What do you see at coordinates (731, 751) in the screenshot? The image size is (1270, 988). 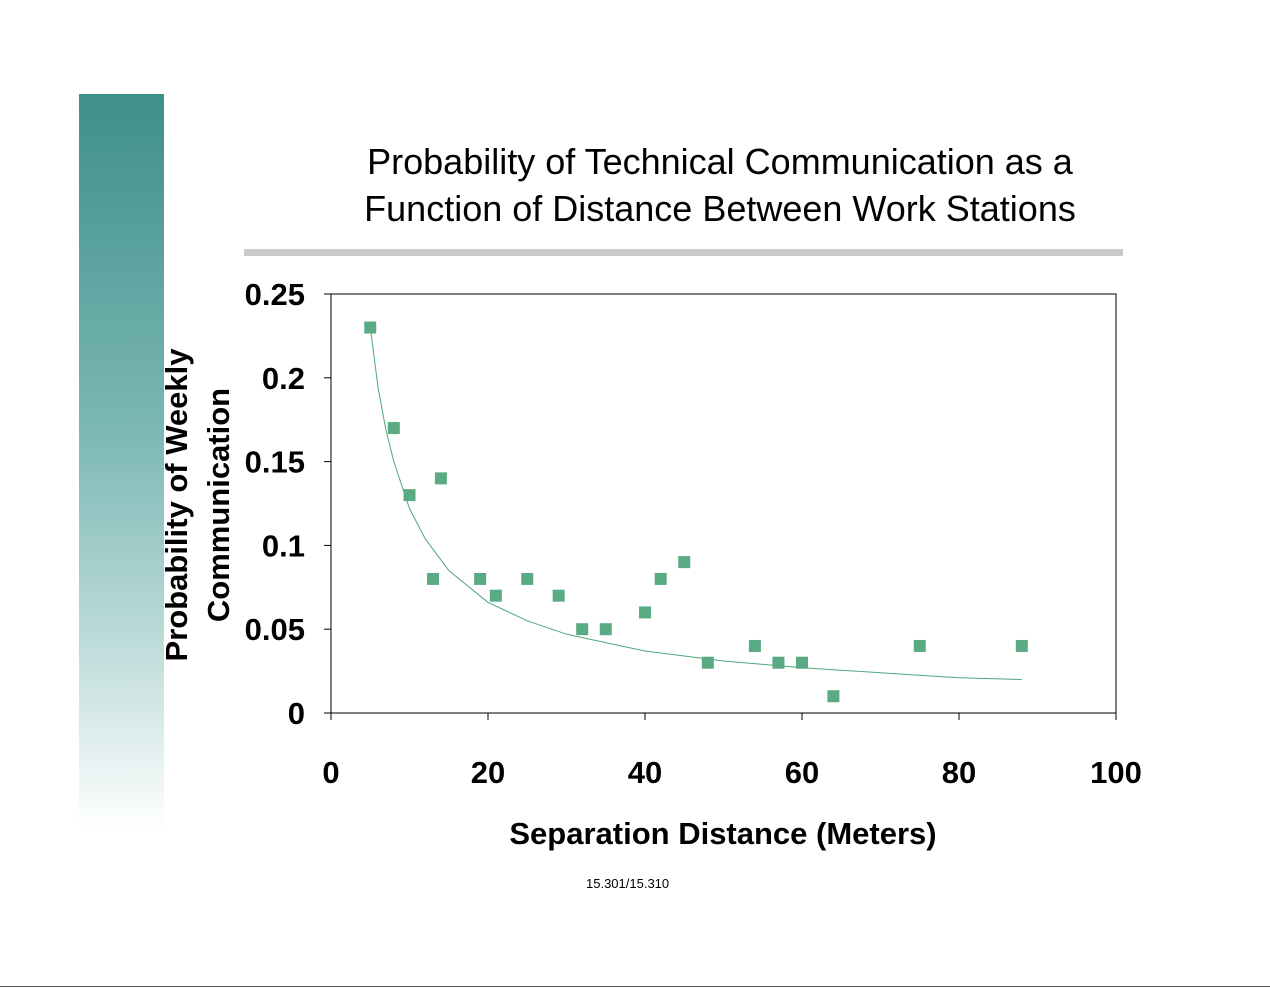 I see `x-axis: 0 20 40 60 80 100` at bounding box center [731, 751].